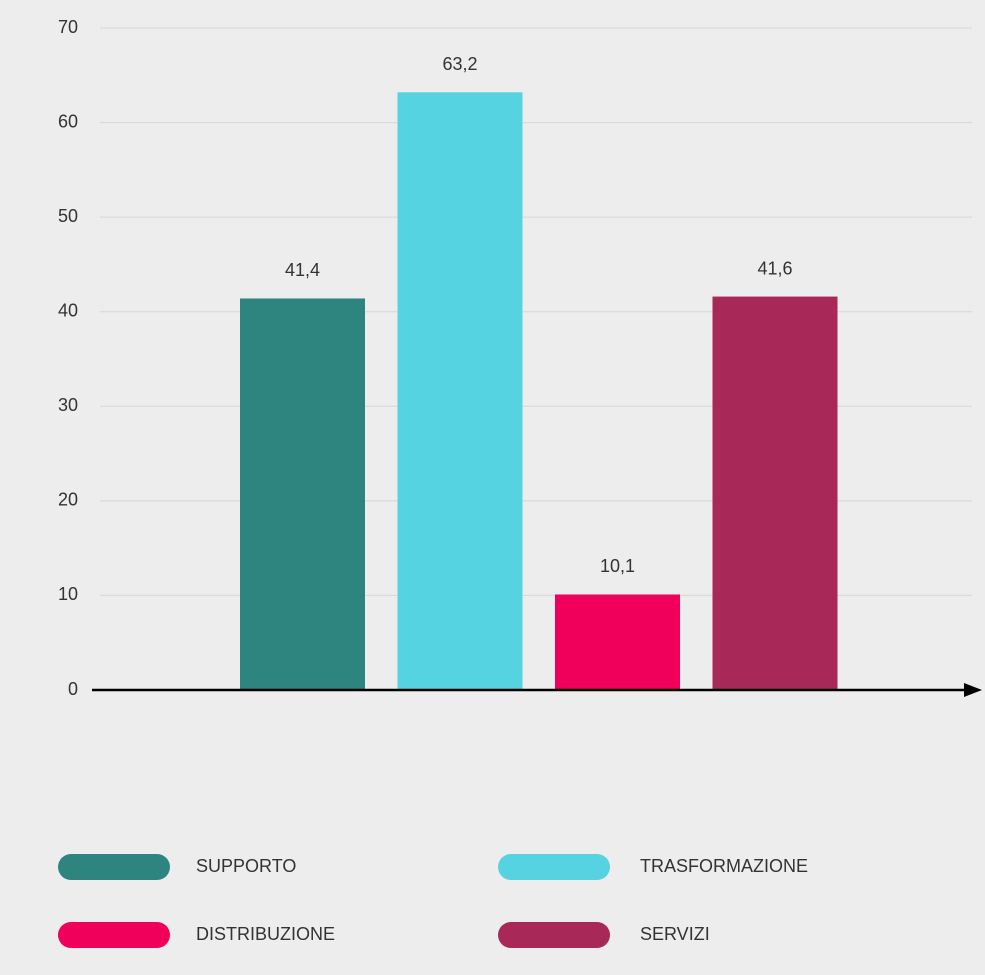 The image size is (985, 975). What do you see at coordinates (73, 689) in the screenshot?
I see `y-tick-label: 0` at bounding box center [73, 689].